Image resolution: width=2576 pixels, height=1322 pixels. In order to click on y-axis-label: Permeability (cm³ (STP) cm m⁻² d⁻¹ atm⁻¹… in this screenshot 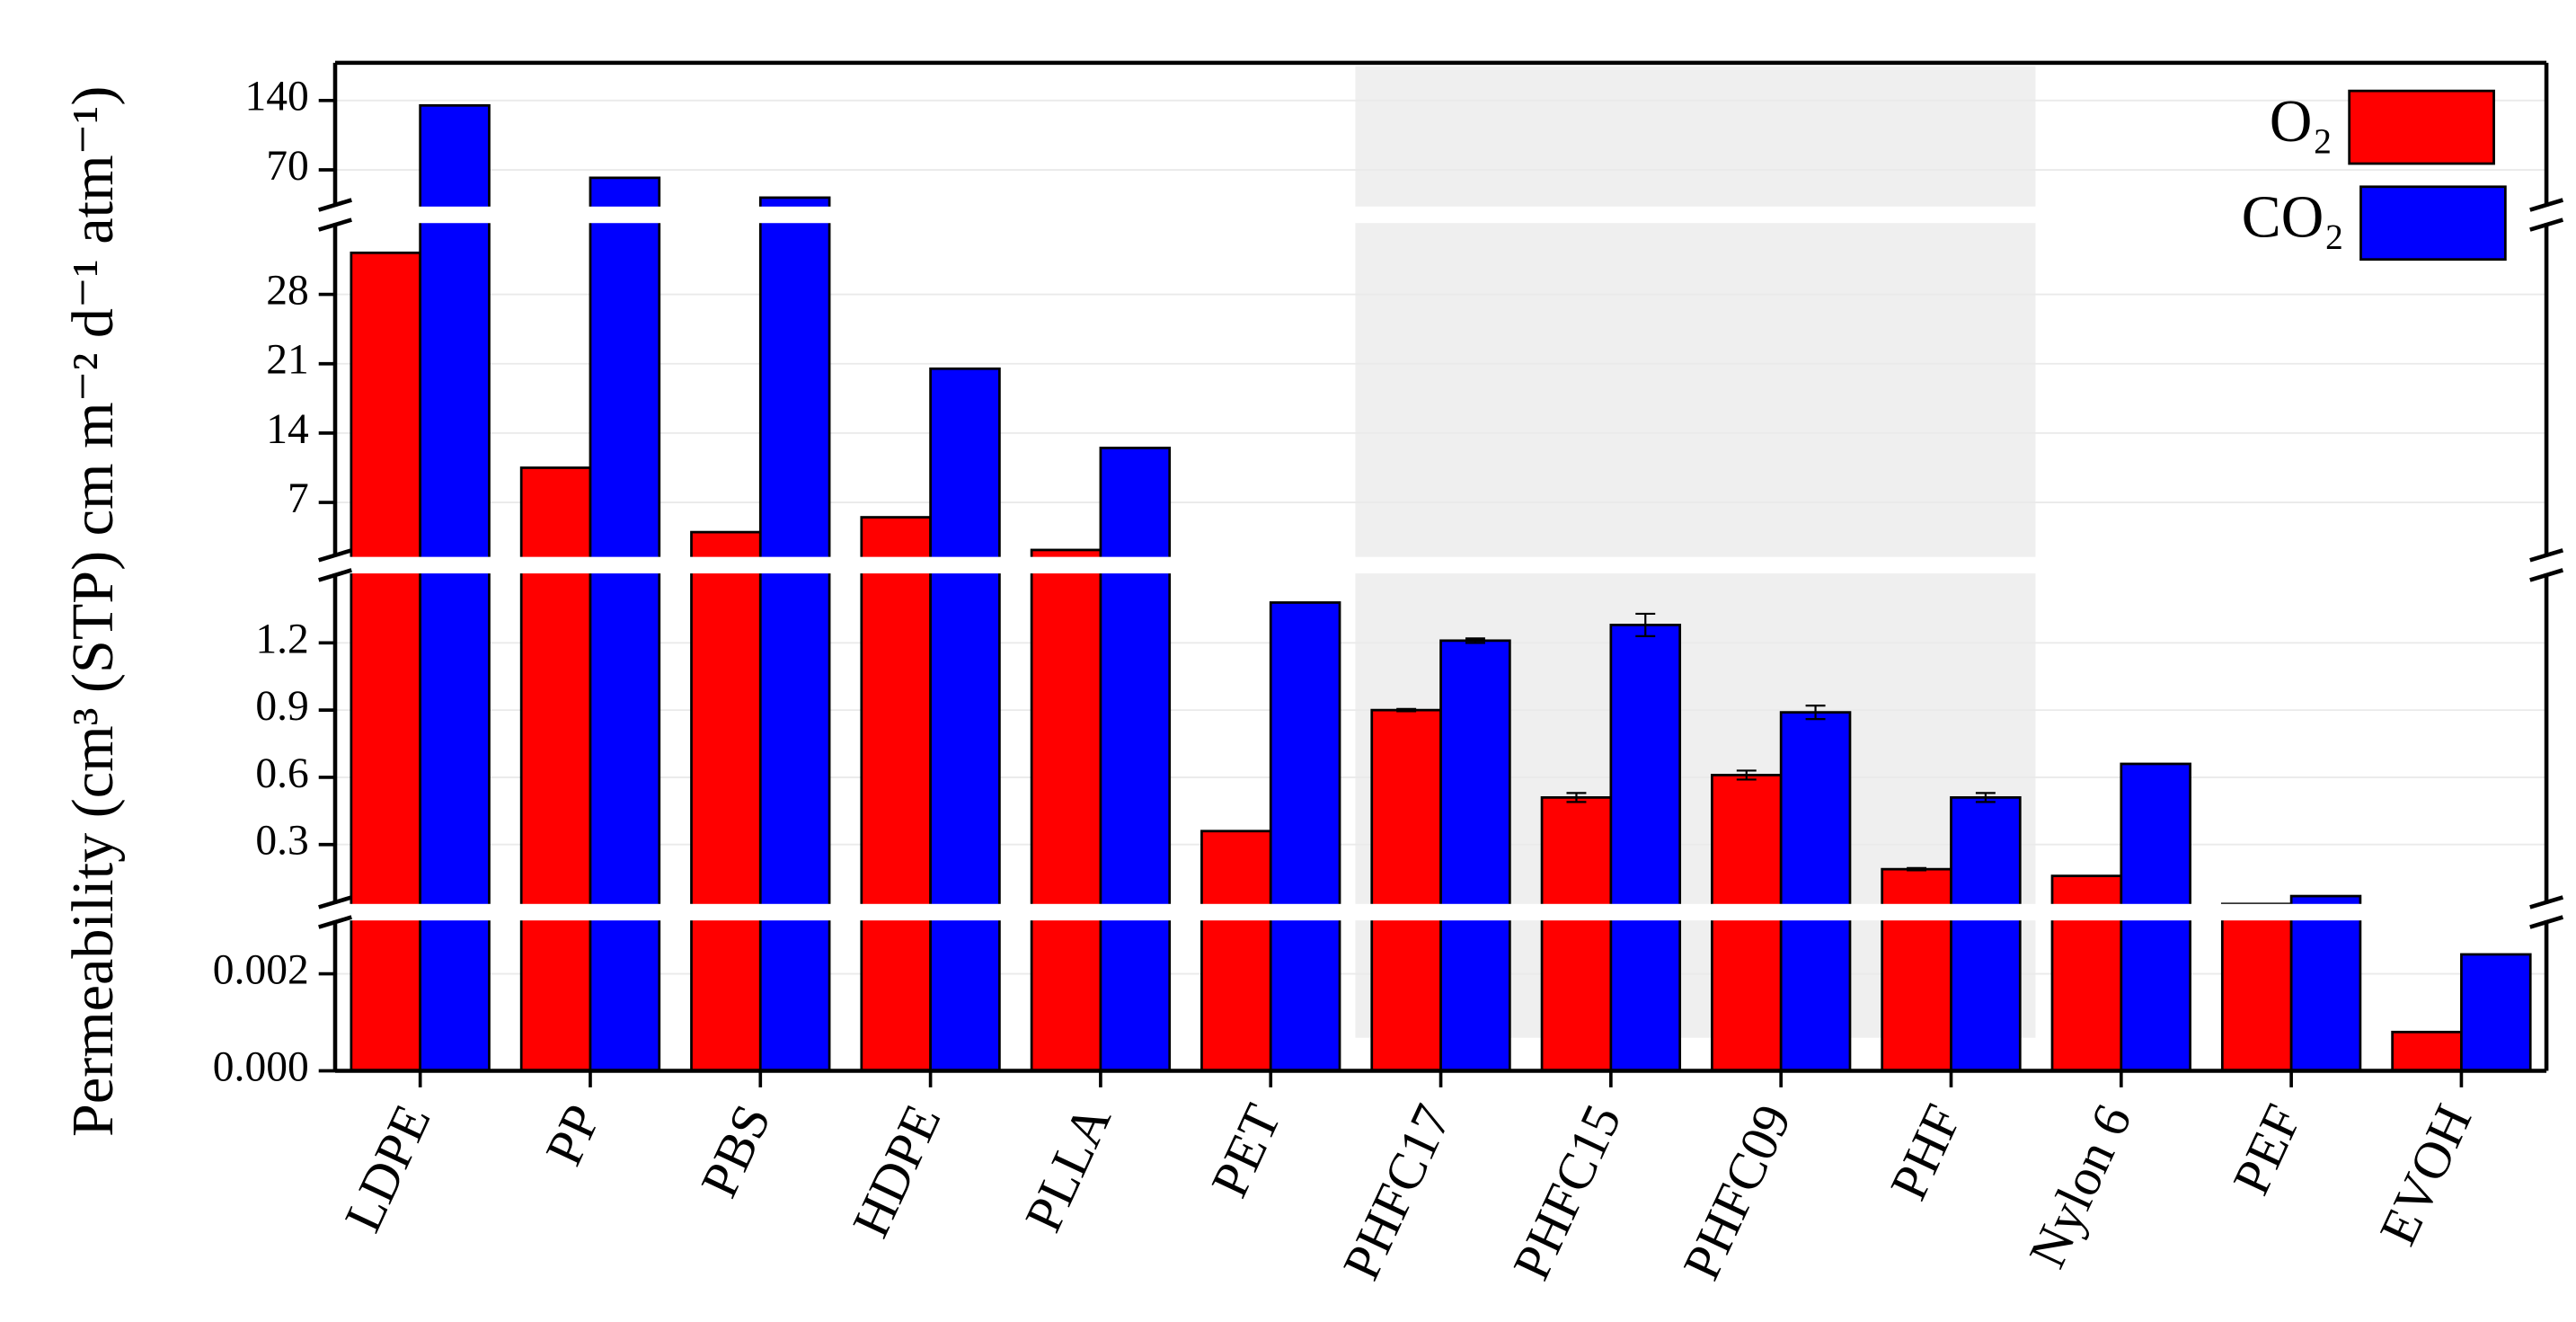, I will do `click(93, 611)`.